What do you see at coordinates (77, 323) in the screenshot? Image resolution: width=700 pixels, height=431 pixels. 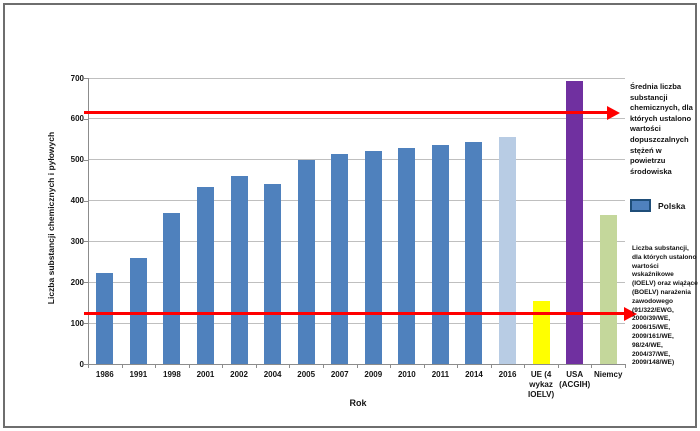 I see `y-tick-label-100: 100` at bounding box center [77, 323].